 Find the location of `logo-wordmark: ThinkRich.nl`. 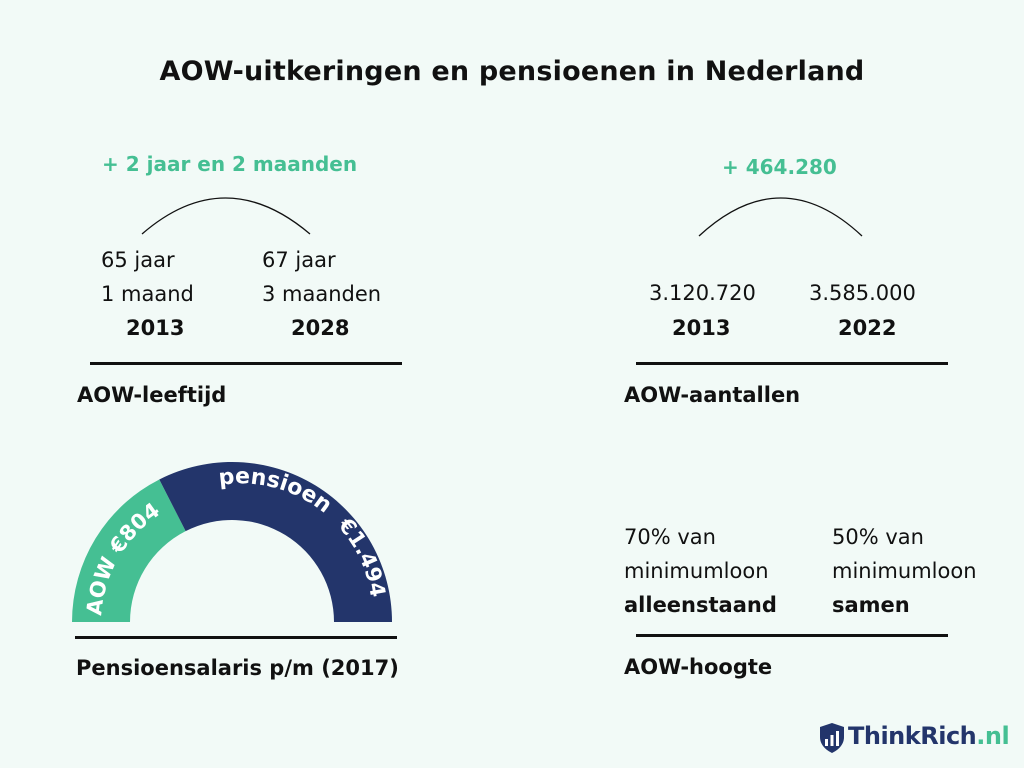

logo-wordmark: ThinkRich.nl is located at coordinates (929, 736).